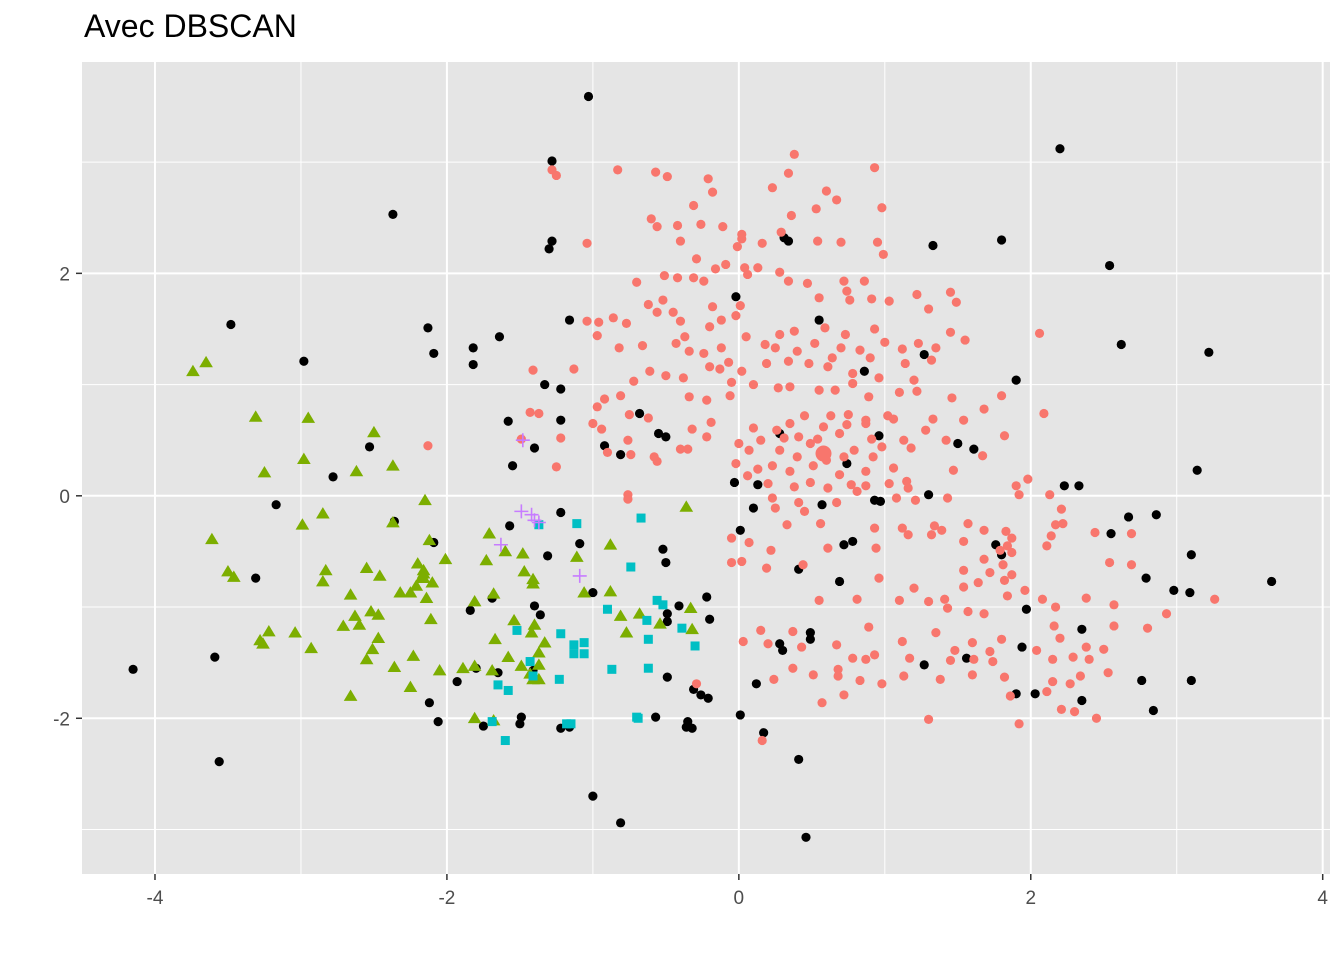  Describe the element at coordinates (739, 898) in the screenshot. I see `x-tick-label: 0` at that location.